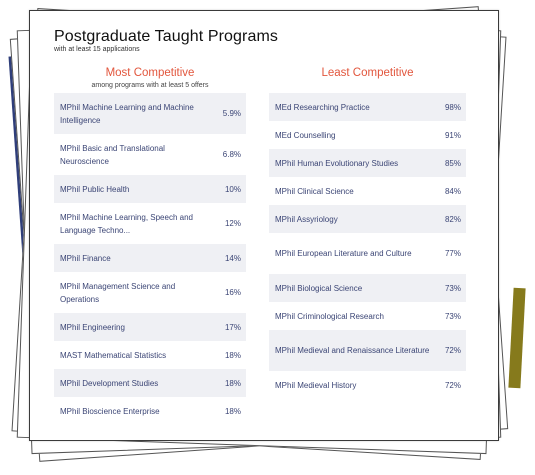 The image size is (535, 475). I want to click on program-name: MPhil Human Evolutionary Studies, so click(337, 163).